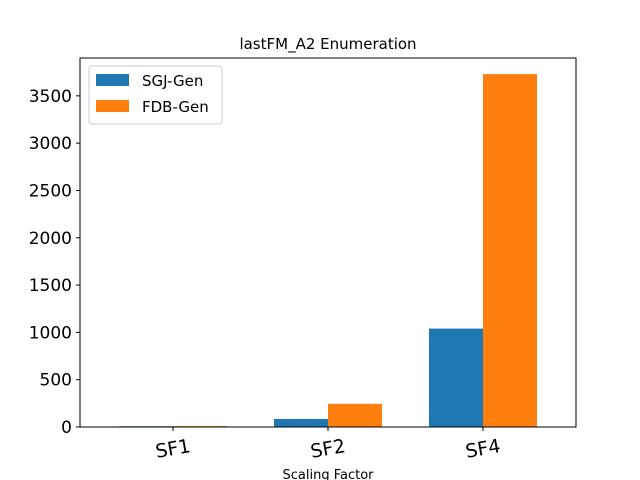 This screenshot has width=640, height=480. Describe the element at coordinates (50, 239) in the screenshot. I see `y-tick-label: 2000` at that location.